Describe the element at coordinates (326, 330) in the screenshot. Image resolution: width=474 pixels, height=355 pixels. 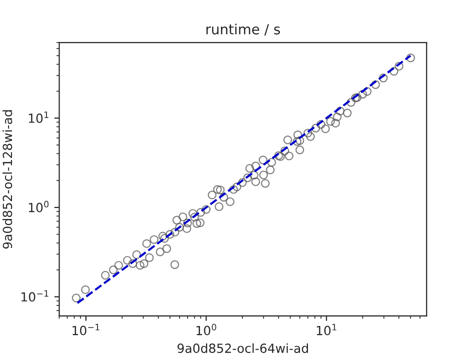
I see `x-tick-label: 10$^{1}$` at that location.